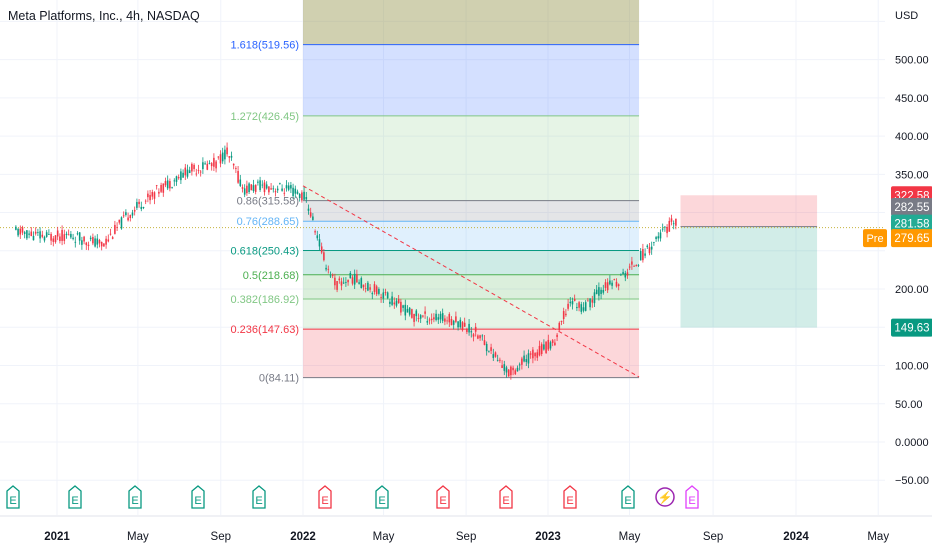 The image size is (932, 550). What do you see at coordinates (548, 537) in the screenshot?
I see `time-tick-label: 2023` at bounding box center [548, 537].